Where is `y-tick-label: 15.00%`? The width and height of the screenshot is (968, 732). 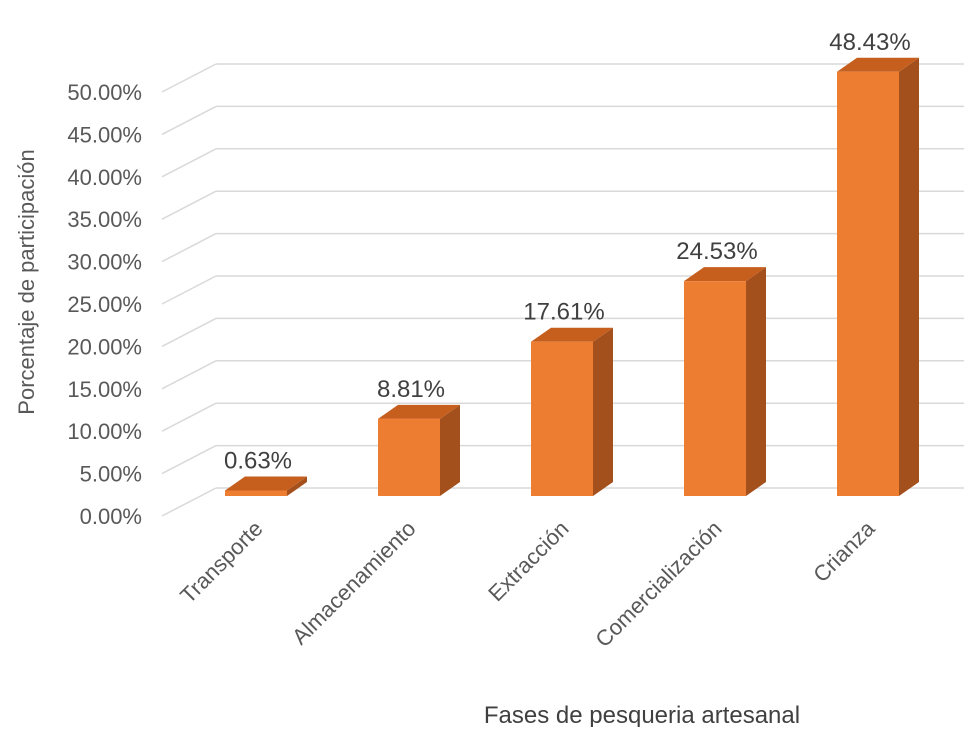 y-tick-label: 15.00% is located at coordinates (104, 389).